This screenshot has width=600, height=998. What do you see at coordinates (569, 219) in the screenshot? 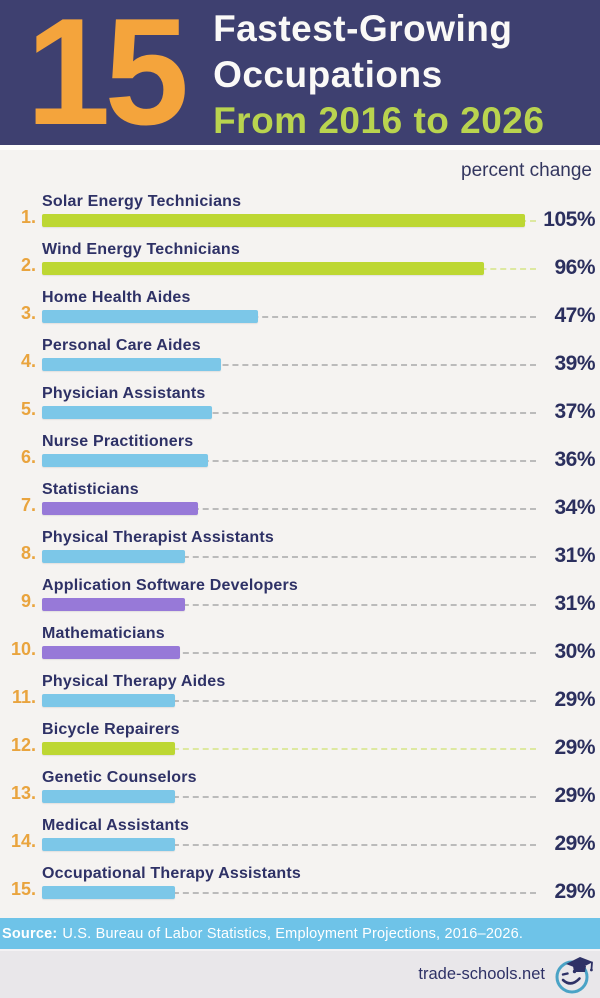
I see `percent-value: 105%` at bounding box center [569, 219].